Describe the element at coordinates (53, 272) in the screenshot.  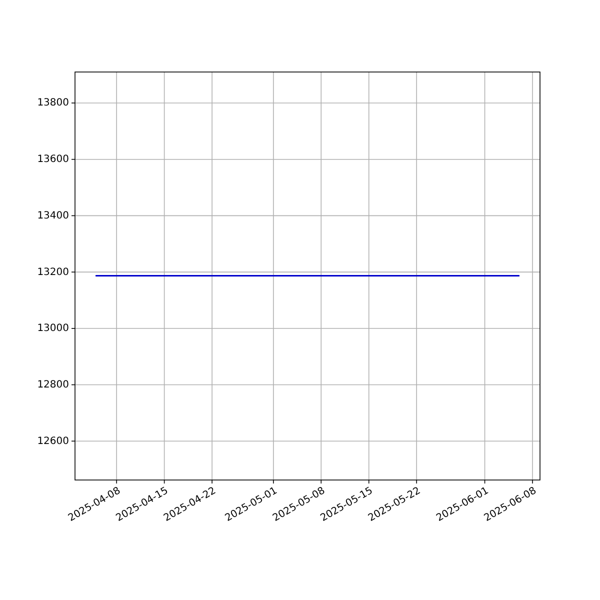
I see `y-tick-label: 13200` at that location.